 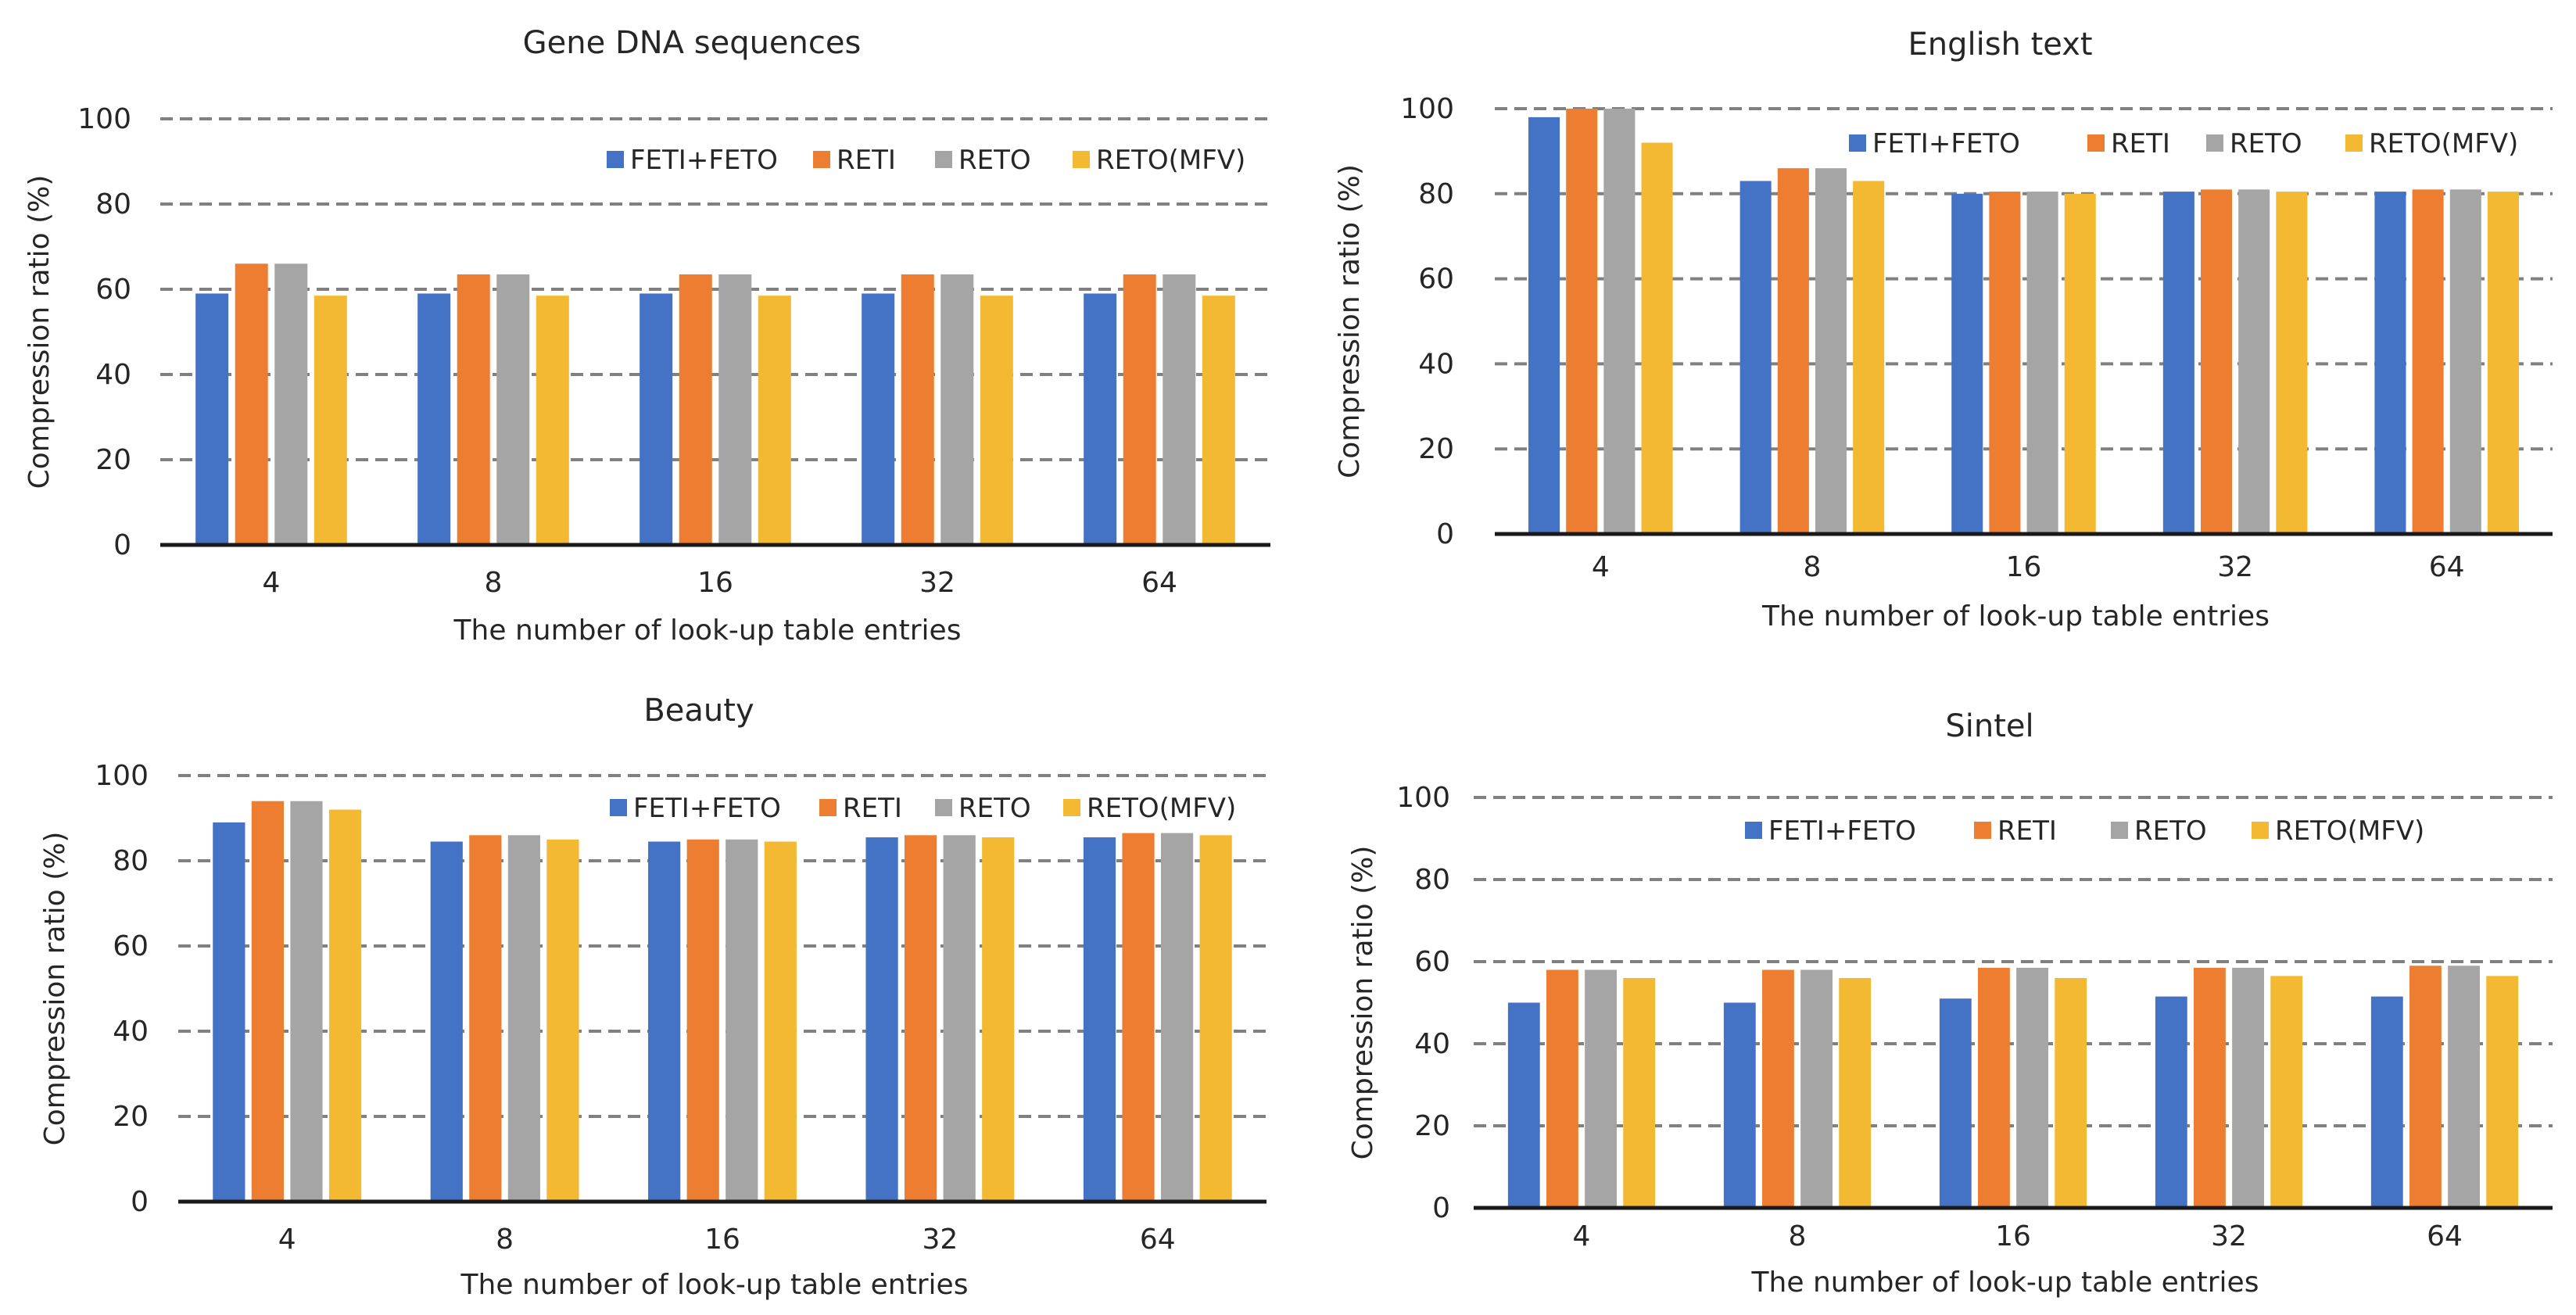 What do you see at coordinates (2000, 45) in the screenshot?
I see `chart-title: English text` at bounding box center [2000, 45].